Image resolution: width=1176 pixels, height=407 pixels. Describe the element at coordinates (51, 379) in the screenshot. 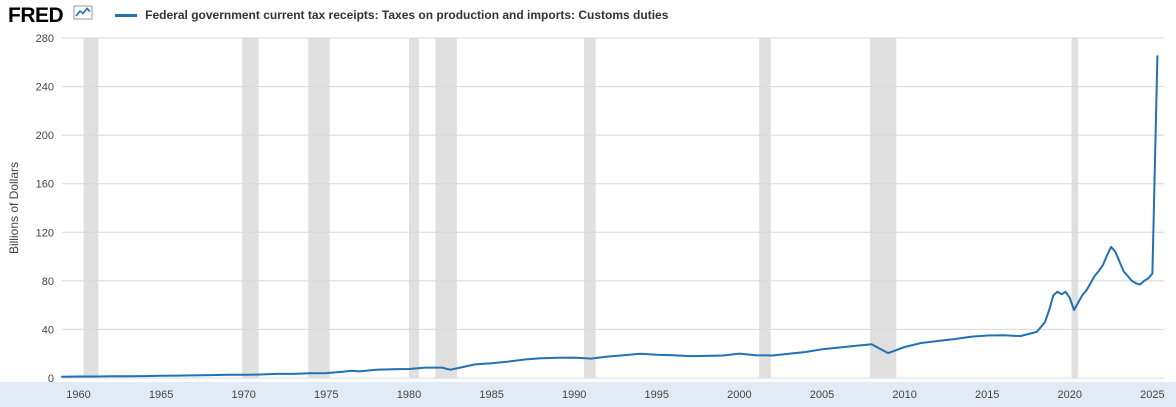

I see `y-tick-label: 0` at that location.